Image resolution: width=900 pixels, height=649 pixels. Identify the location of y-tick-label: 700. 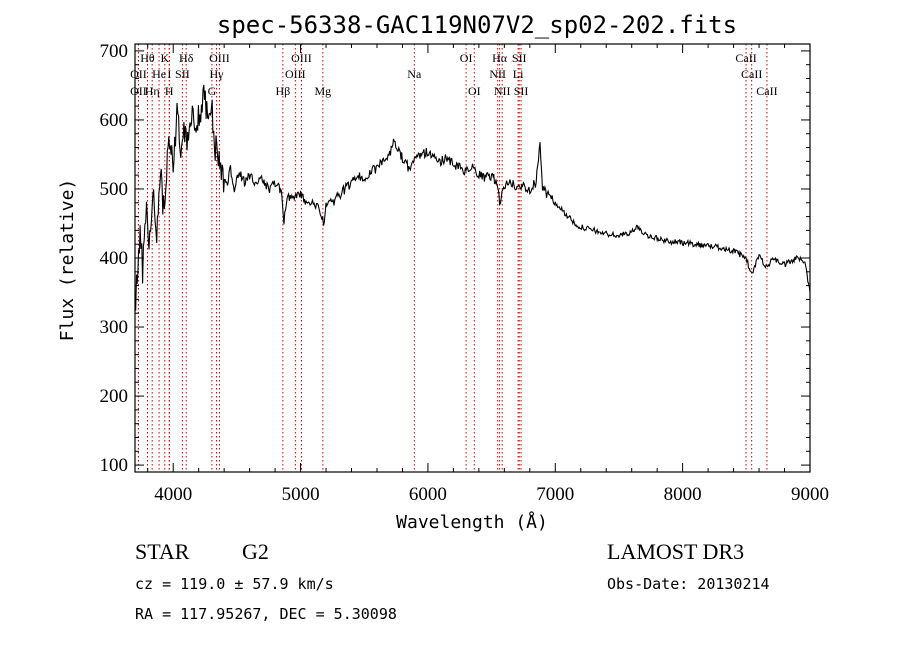
(114, 51).